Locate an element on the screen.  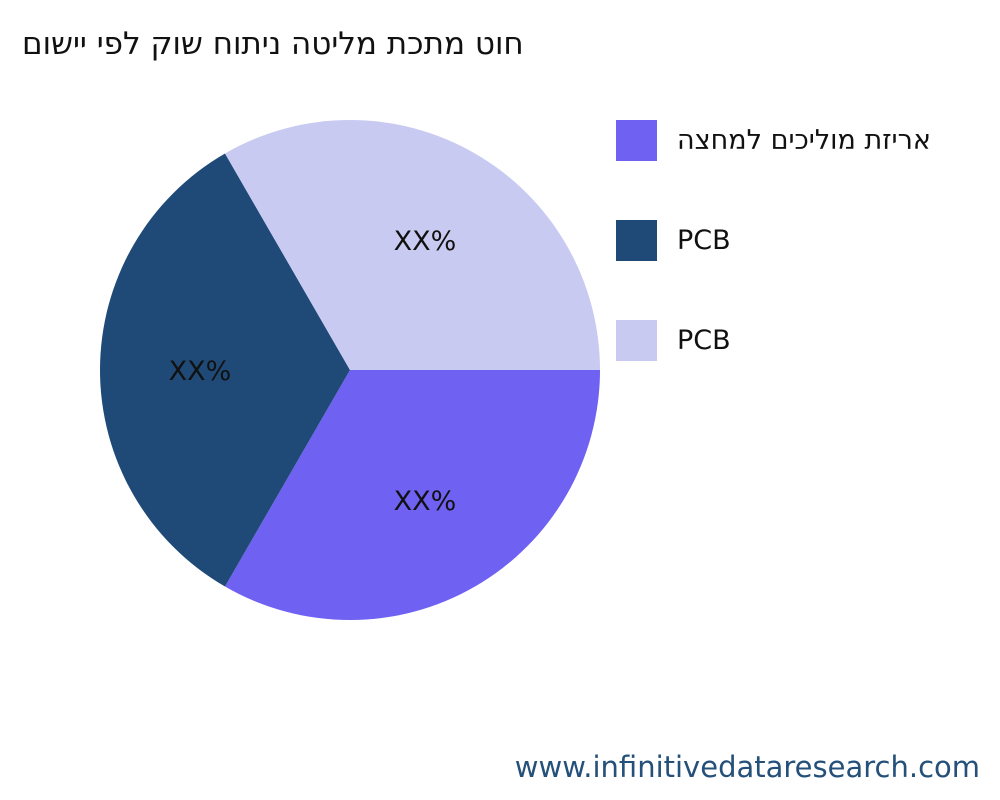
legend-label: הצחמל םיכילומ תזירא is located at coordinates (804, 140).